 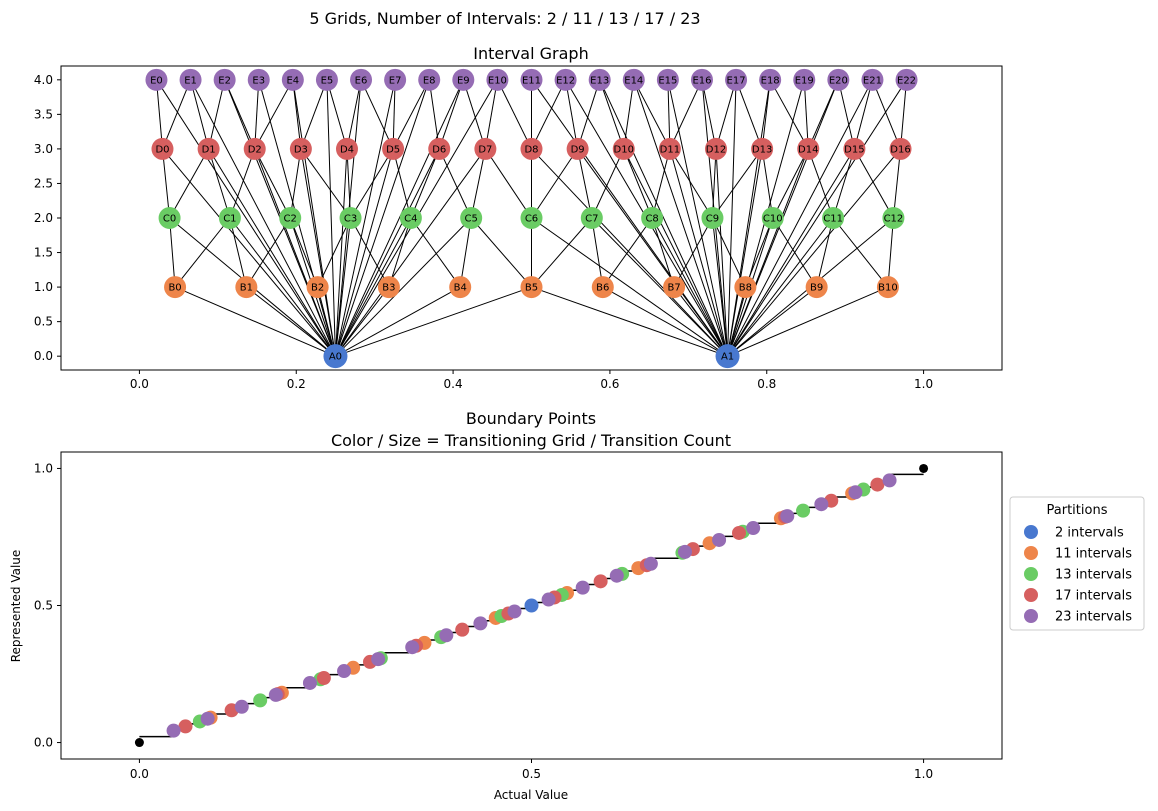 I want to click on x-tick-label: 0.6, so click(x=609, y=384).